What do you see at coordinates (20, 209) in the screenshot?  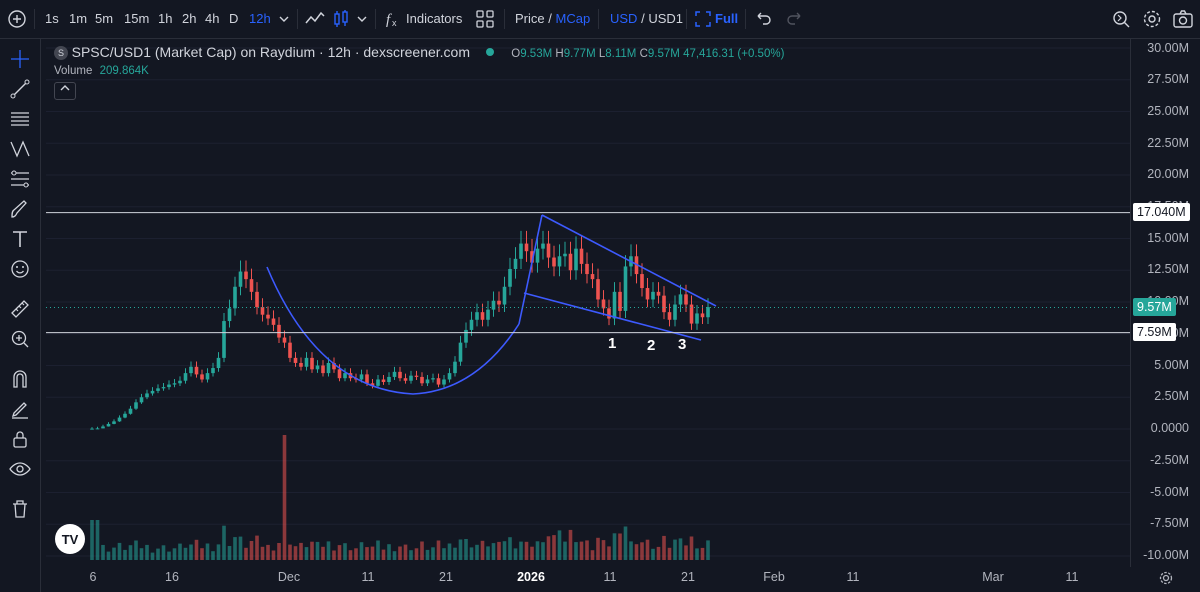 I see `brush-icon` at bounding box center [20, 209].